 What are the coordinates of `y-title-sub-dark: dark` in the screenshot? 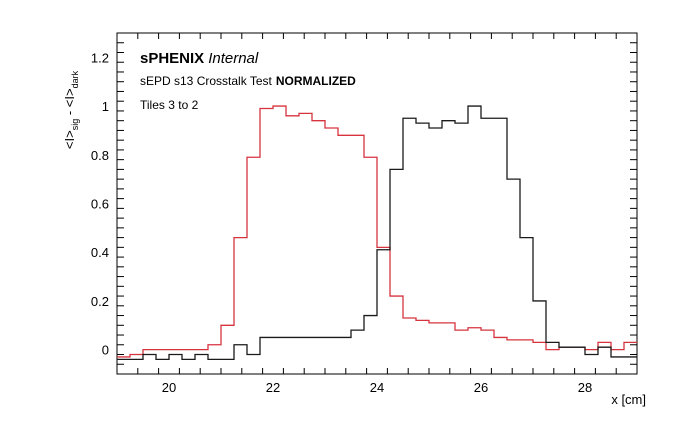 It's located at (75, 79).